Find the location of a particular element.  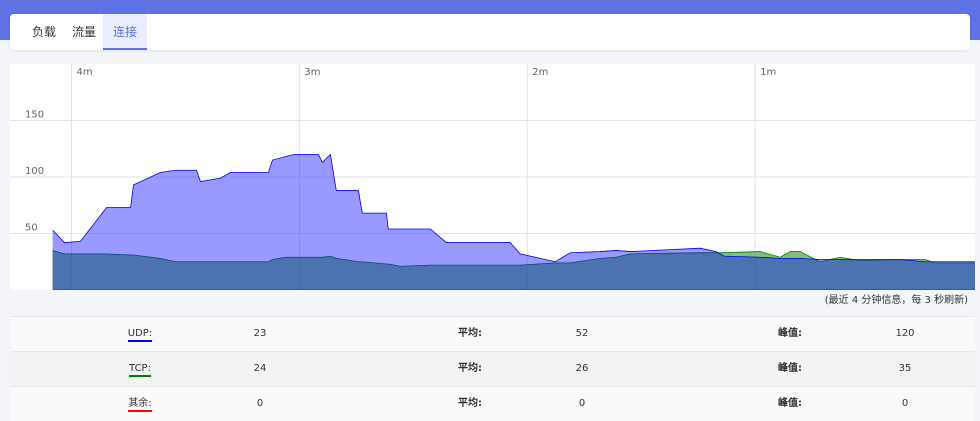

area-fill is located at coordinates (513, 270).